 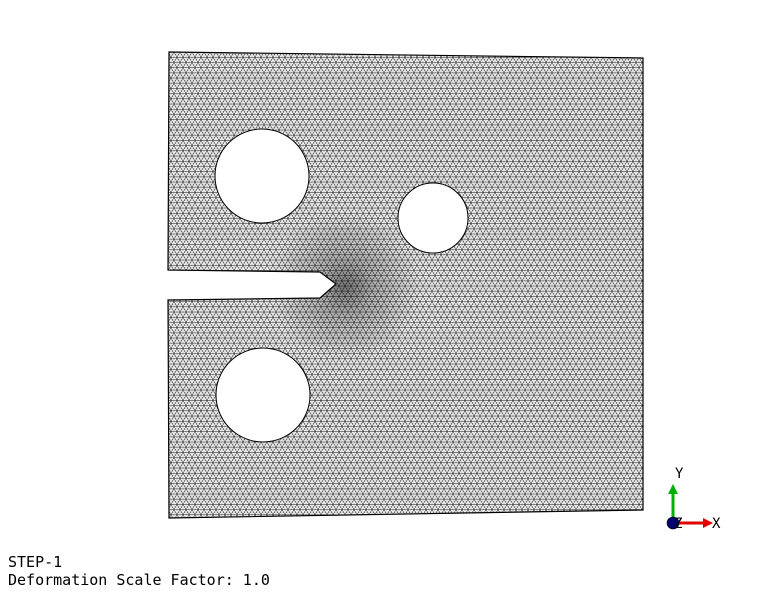 I want to click on hole-upper-left, so click(x=262, y=176).